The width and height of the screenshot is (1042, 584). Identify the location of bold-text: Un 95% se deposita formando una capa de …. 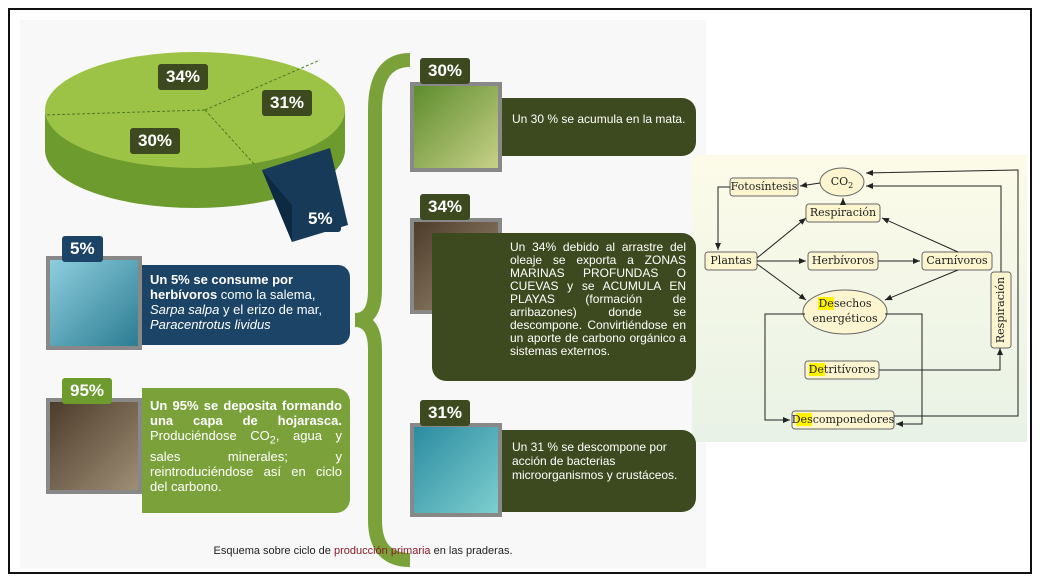
(246, 413).